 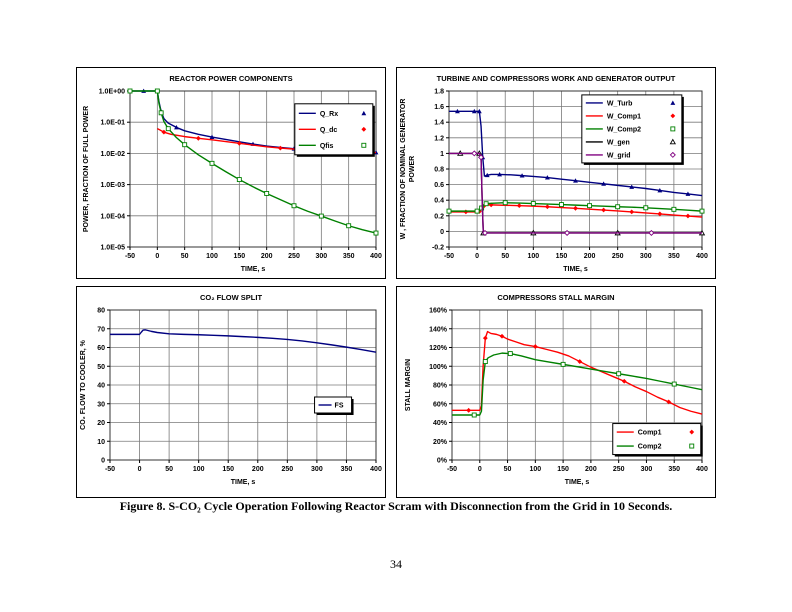 I want to click on svg-text: 1.0E-04, so click(x=112, y=216).